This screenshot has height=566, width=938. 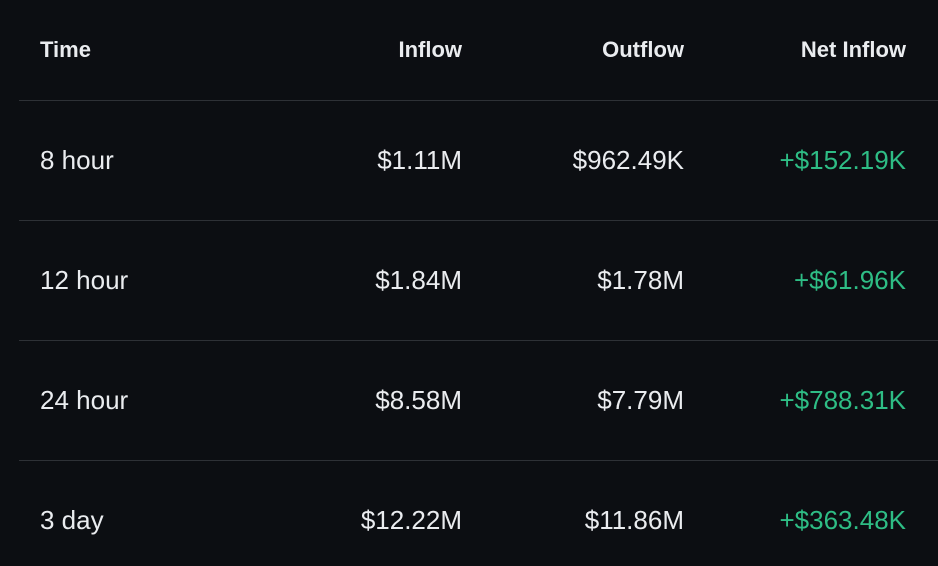 What do you see at coordinates (84, 400) in the screenshot?
I see `cell: 24 hour` at bounding box center [84, 400].